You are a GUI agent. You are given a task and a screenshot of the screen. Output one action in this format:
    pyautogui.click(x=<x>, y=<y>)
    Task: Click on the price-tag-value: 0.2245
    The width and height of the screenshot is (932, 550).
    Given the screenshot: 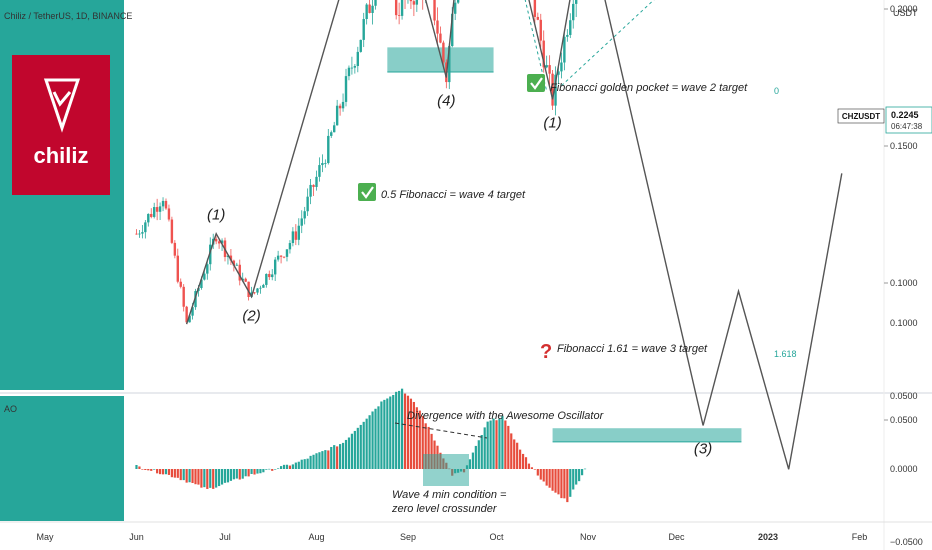 What is the action you would take?
    pyautogui.click(x=905, y=115)
    